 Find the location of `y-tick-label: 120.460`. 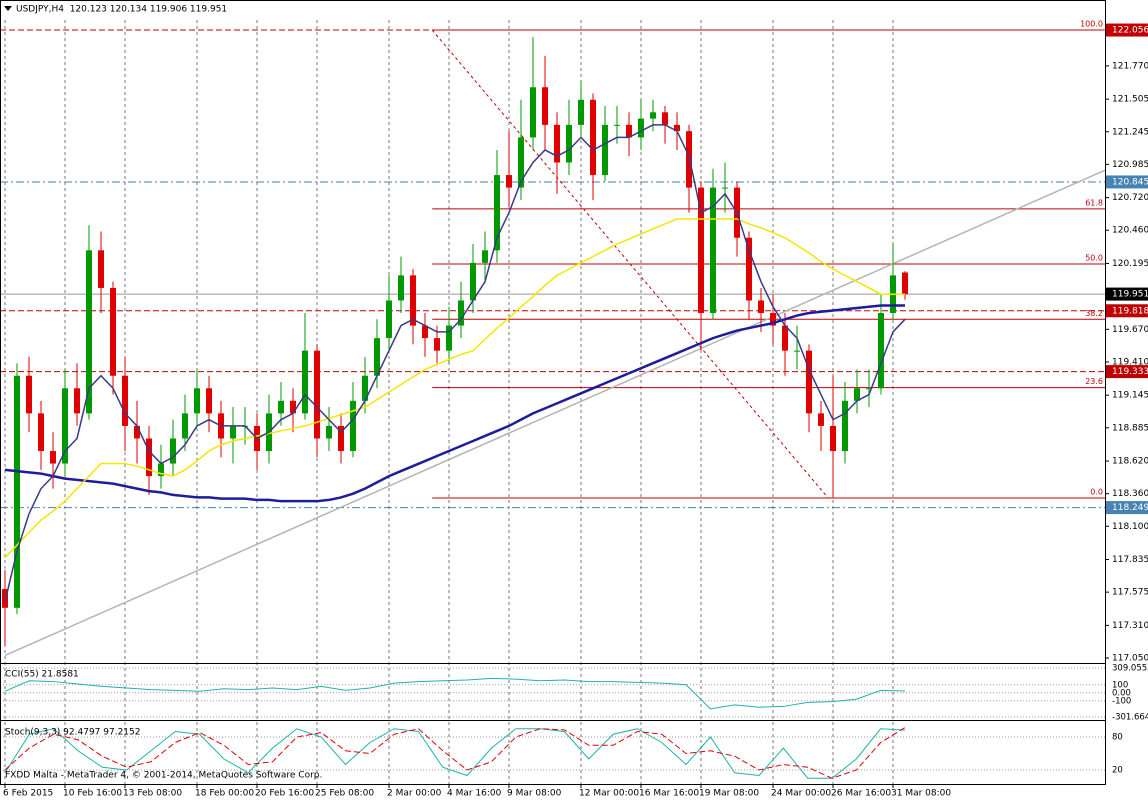

y-tick-label: 120.460 is located at coordinates (1130, 231).